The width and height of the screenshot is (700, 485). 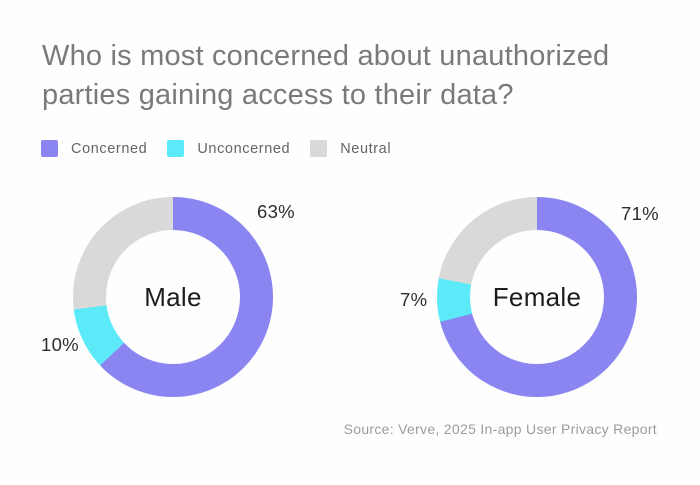 I want to click on donut-chart-female: Female, so click(x=537, y=297).